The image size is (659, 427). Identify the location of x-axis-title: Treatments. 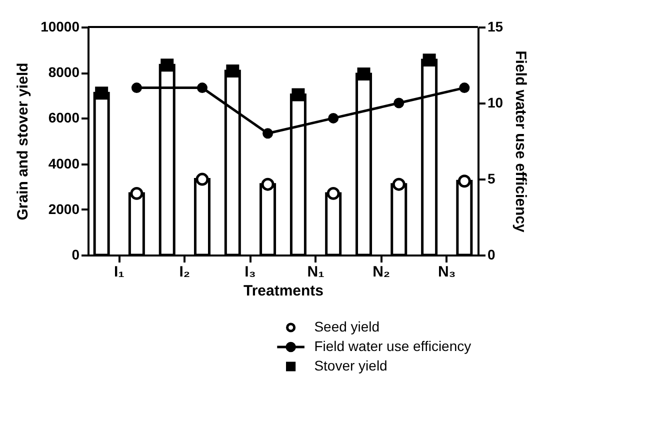
(283, 291).